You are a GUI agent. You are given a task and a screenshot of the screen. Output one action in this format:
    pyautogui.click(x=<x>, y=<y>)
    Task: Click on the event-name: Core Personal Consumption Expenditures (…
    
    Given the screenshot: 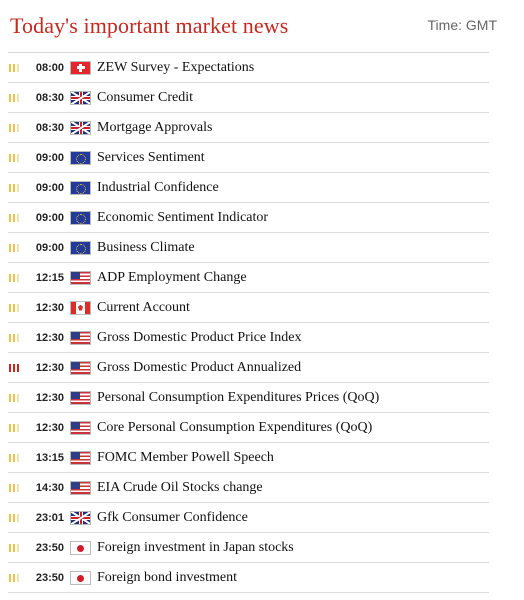 What is the action you would take?
    pyautogui.click(x=235, y=427)
    